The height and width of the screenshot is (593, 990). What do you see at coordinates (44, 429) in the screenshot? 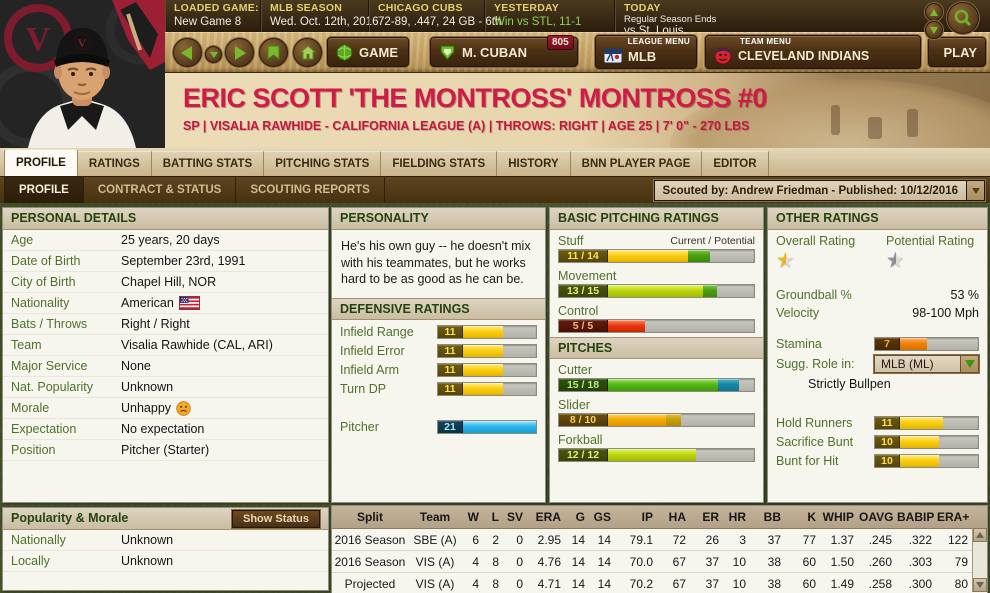
I see `detail-label: Expectation` at bounding box center [44, 429].